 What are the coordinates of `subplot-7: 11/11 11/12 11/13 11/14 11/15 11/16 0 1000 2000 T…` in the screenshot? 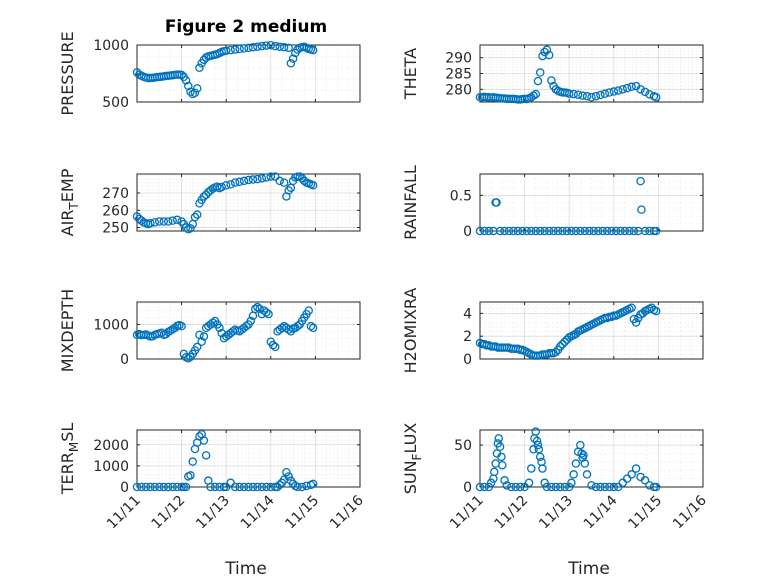 It's located at (212, 478).